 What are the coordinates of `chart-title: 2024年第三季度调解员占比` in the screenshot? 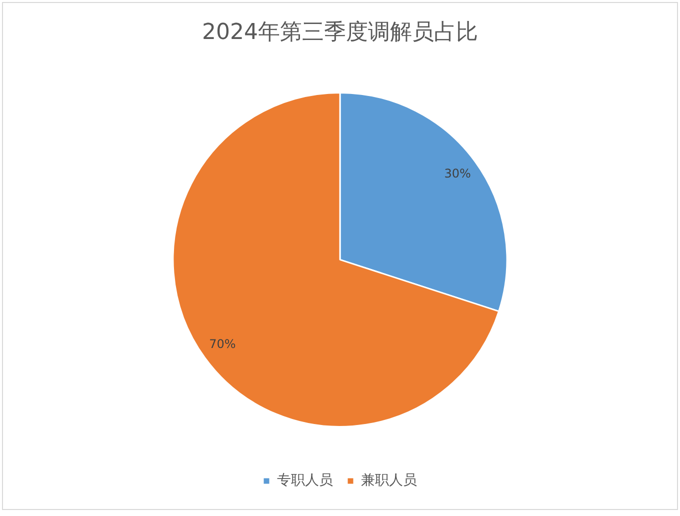 It's located at (340, 32).